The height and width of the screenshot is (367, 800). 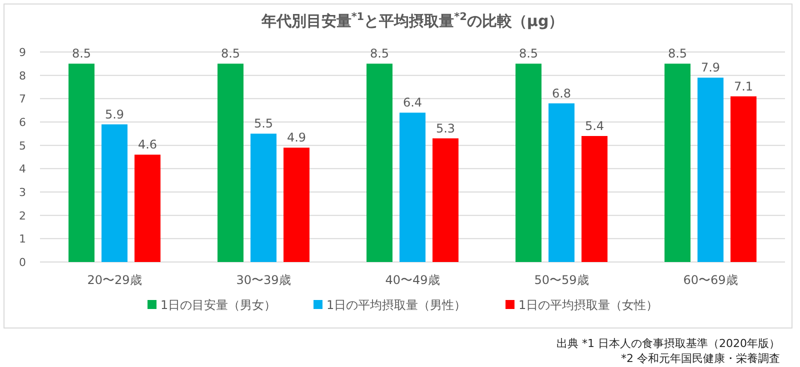 I want to click on y-tick-label: 1, so click(x=22, y=239).